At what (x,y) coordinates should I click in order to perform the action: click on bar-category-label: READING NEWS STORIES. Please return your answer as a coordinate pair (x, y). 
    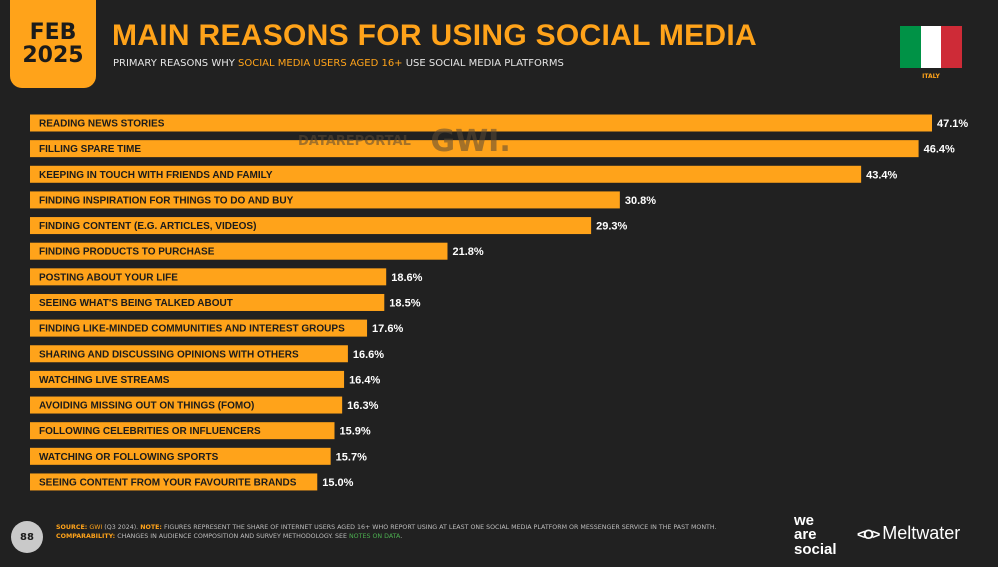
    Looking at the image, I should click on (102, 124).